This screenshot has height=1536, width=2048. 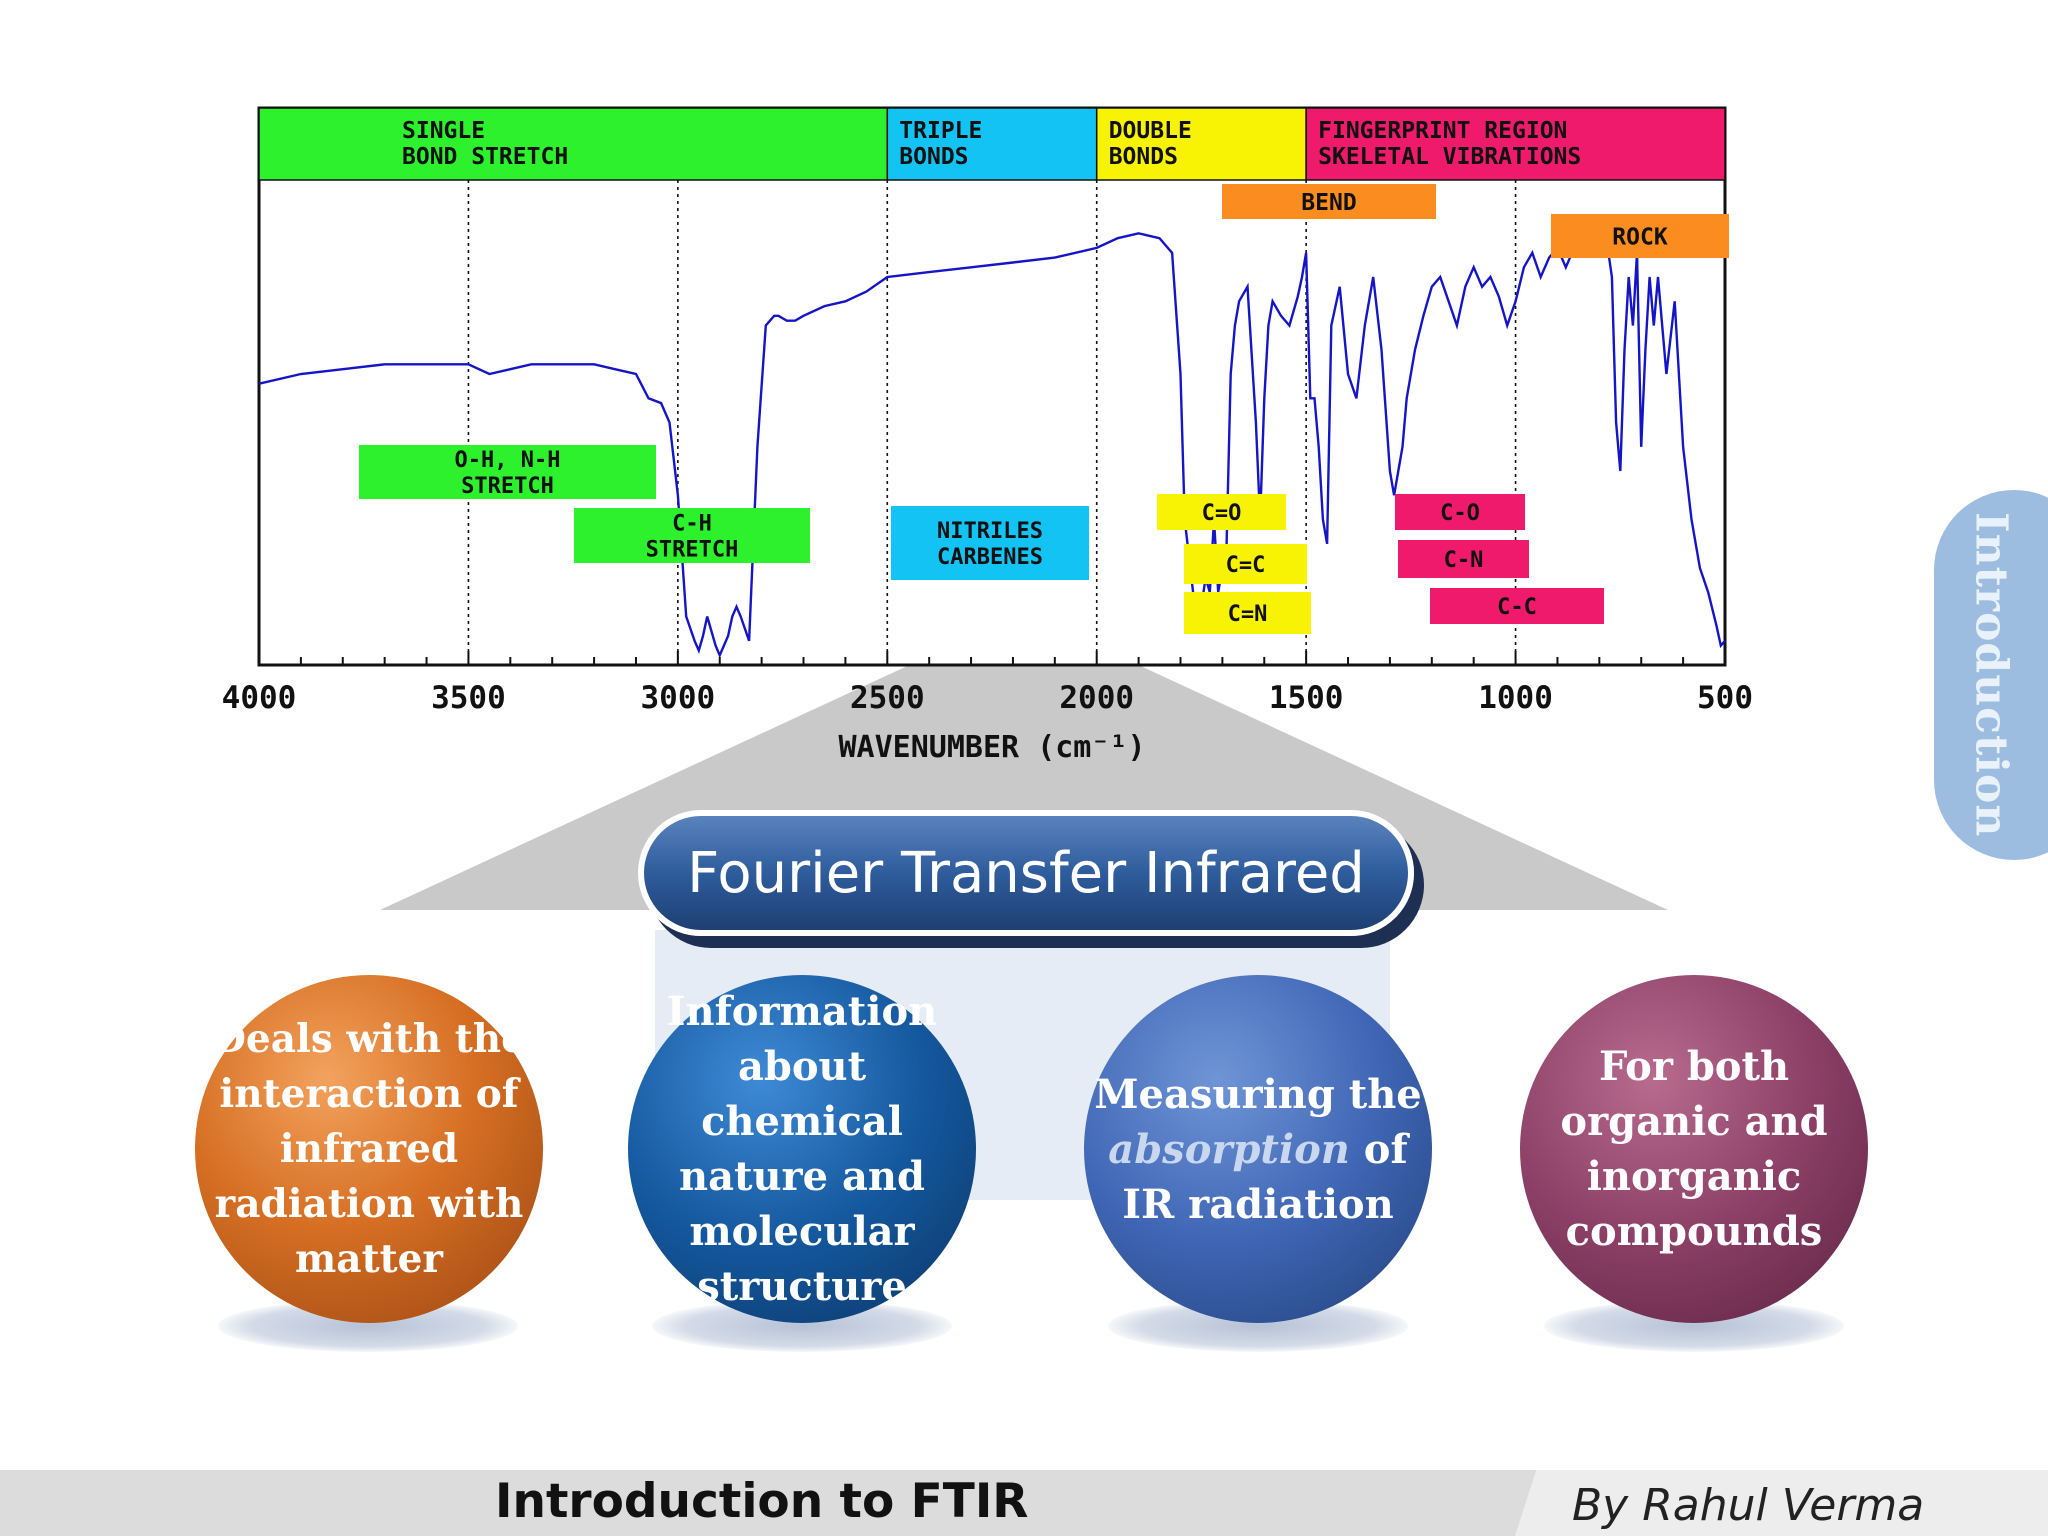 I want to click on region-label: TRIPLE, so click(x=940, y=131).